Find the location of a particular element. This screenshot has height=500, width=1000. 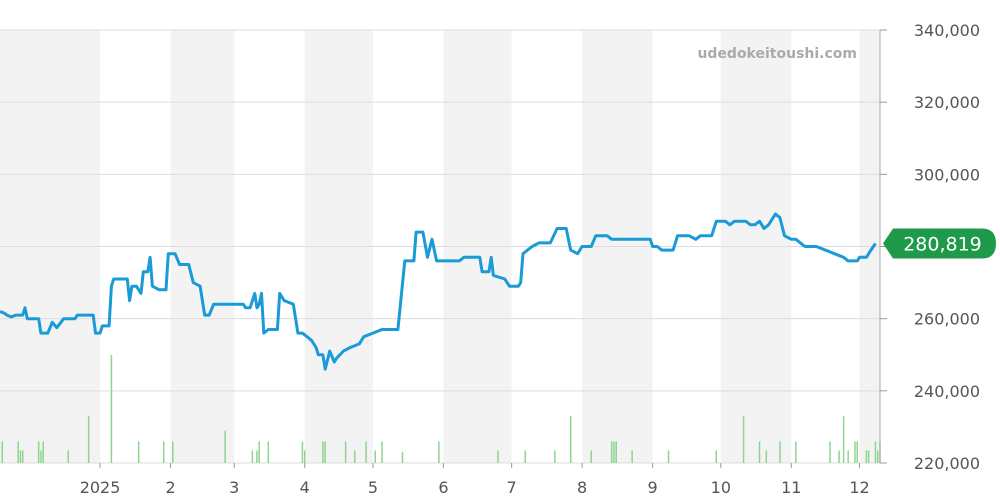

x-tick-label: 8 is located at coordinates (582, 487).